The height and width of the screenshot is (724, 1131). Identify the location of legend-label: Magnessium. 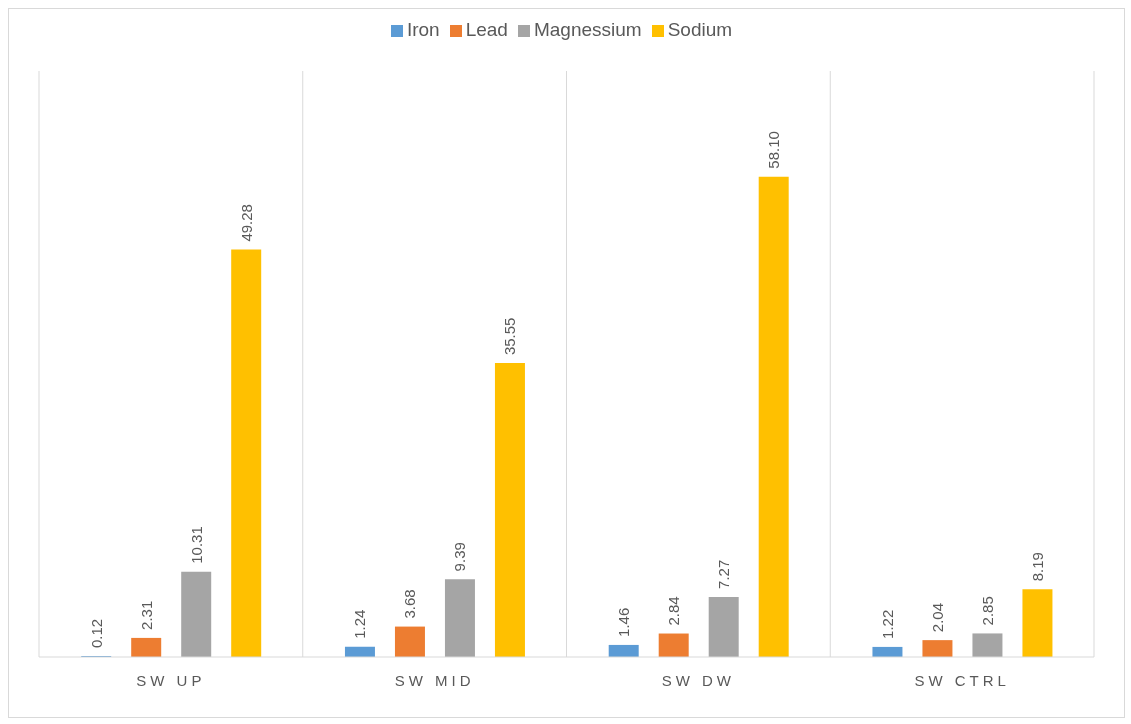
(587, 29).